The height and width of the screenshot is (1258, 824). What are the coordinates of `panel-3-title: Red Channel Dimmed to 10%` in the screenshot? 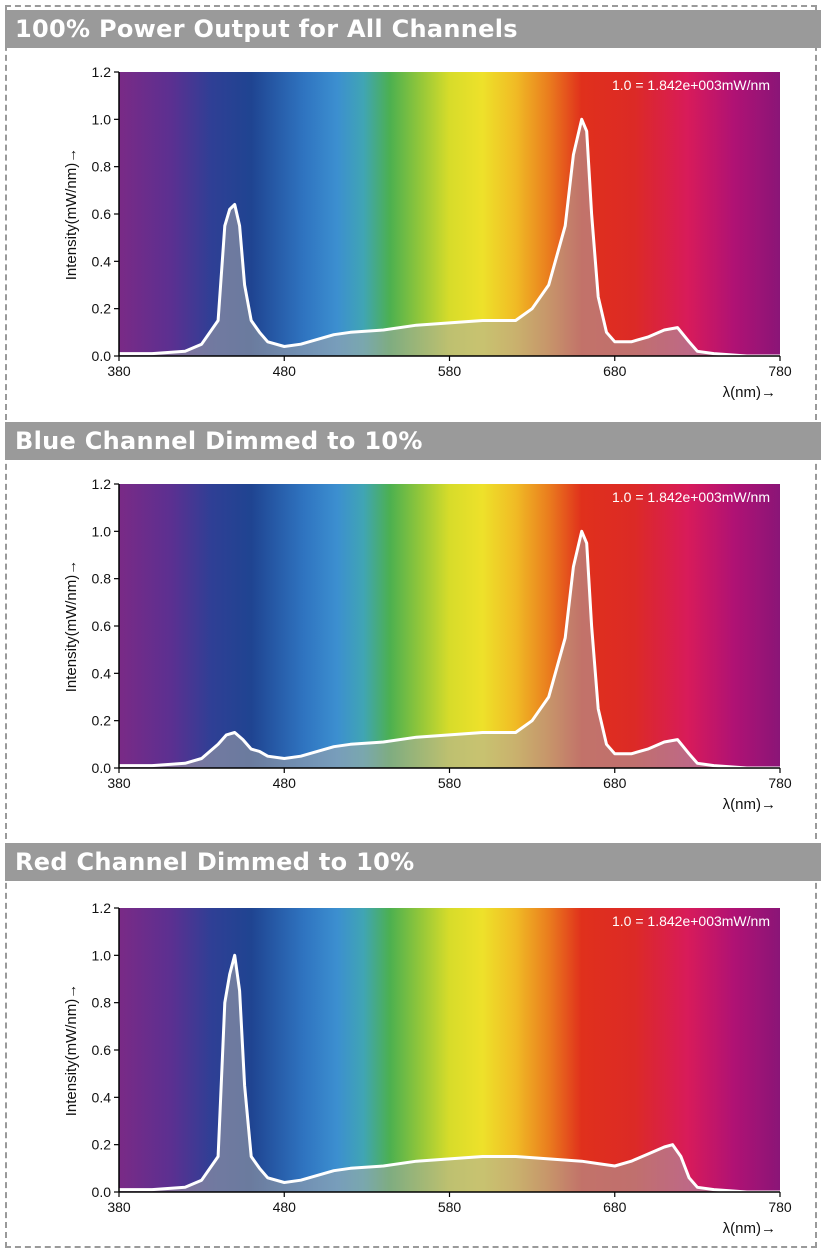 It's located at (413, 862).